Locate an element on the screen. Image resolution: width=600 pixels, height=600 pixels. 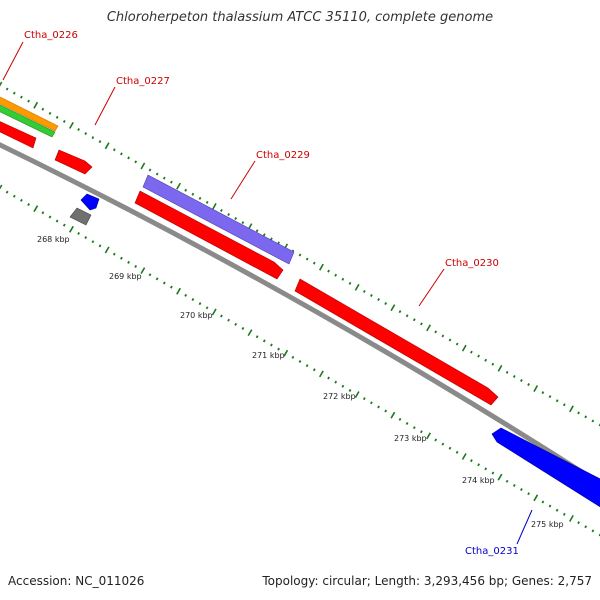
green-feature is located at coordinates (28, 119).